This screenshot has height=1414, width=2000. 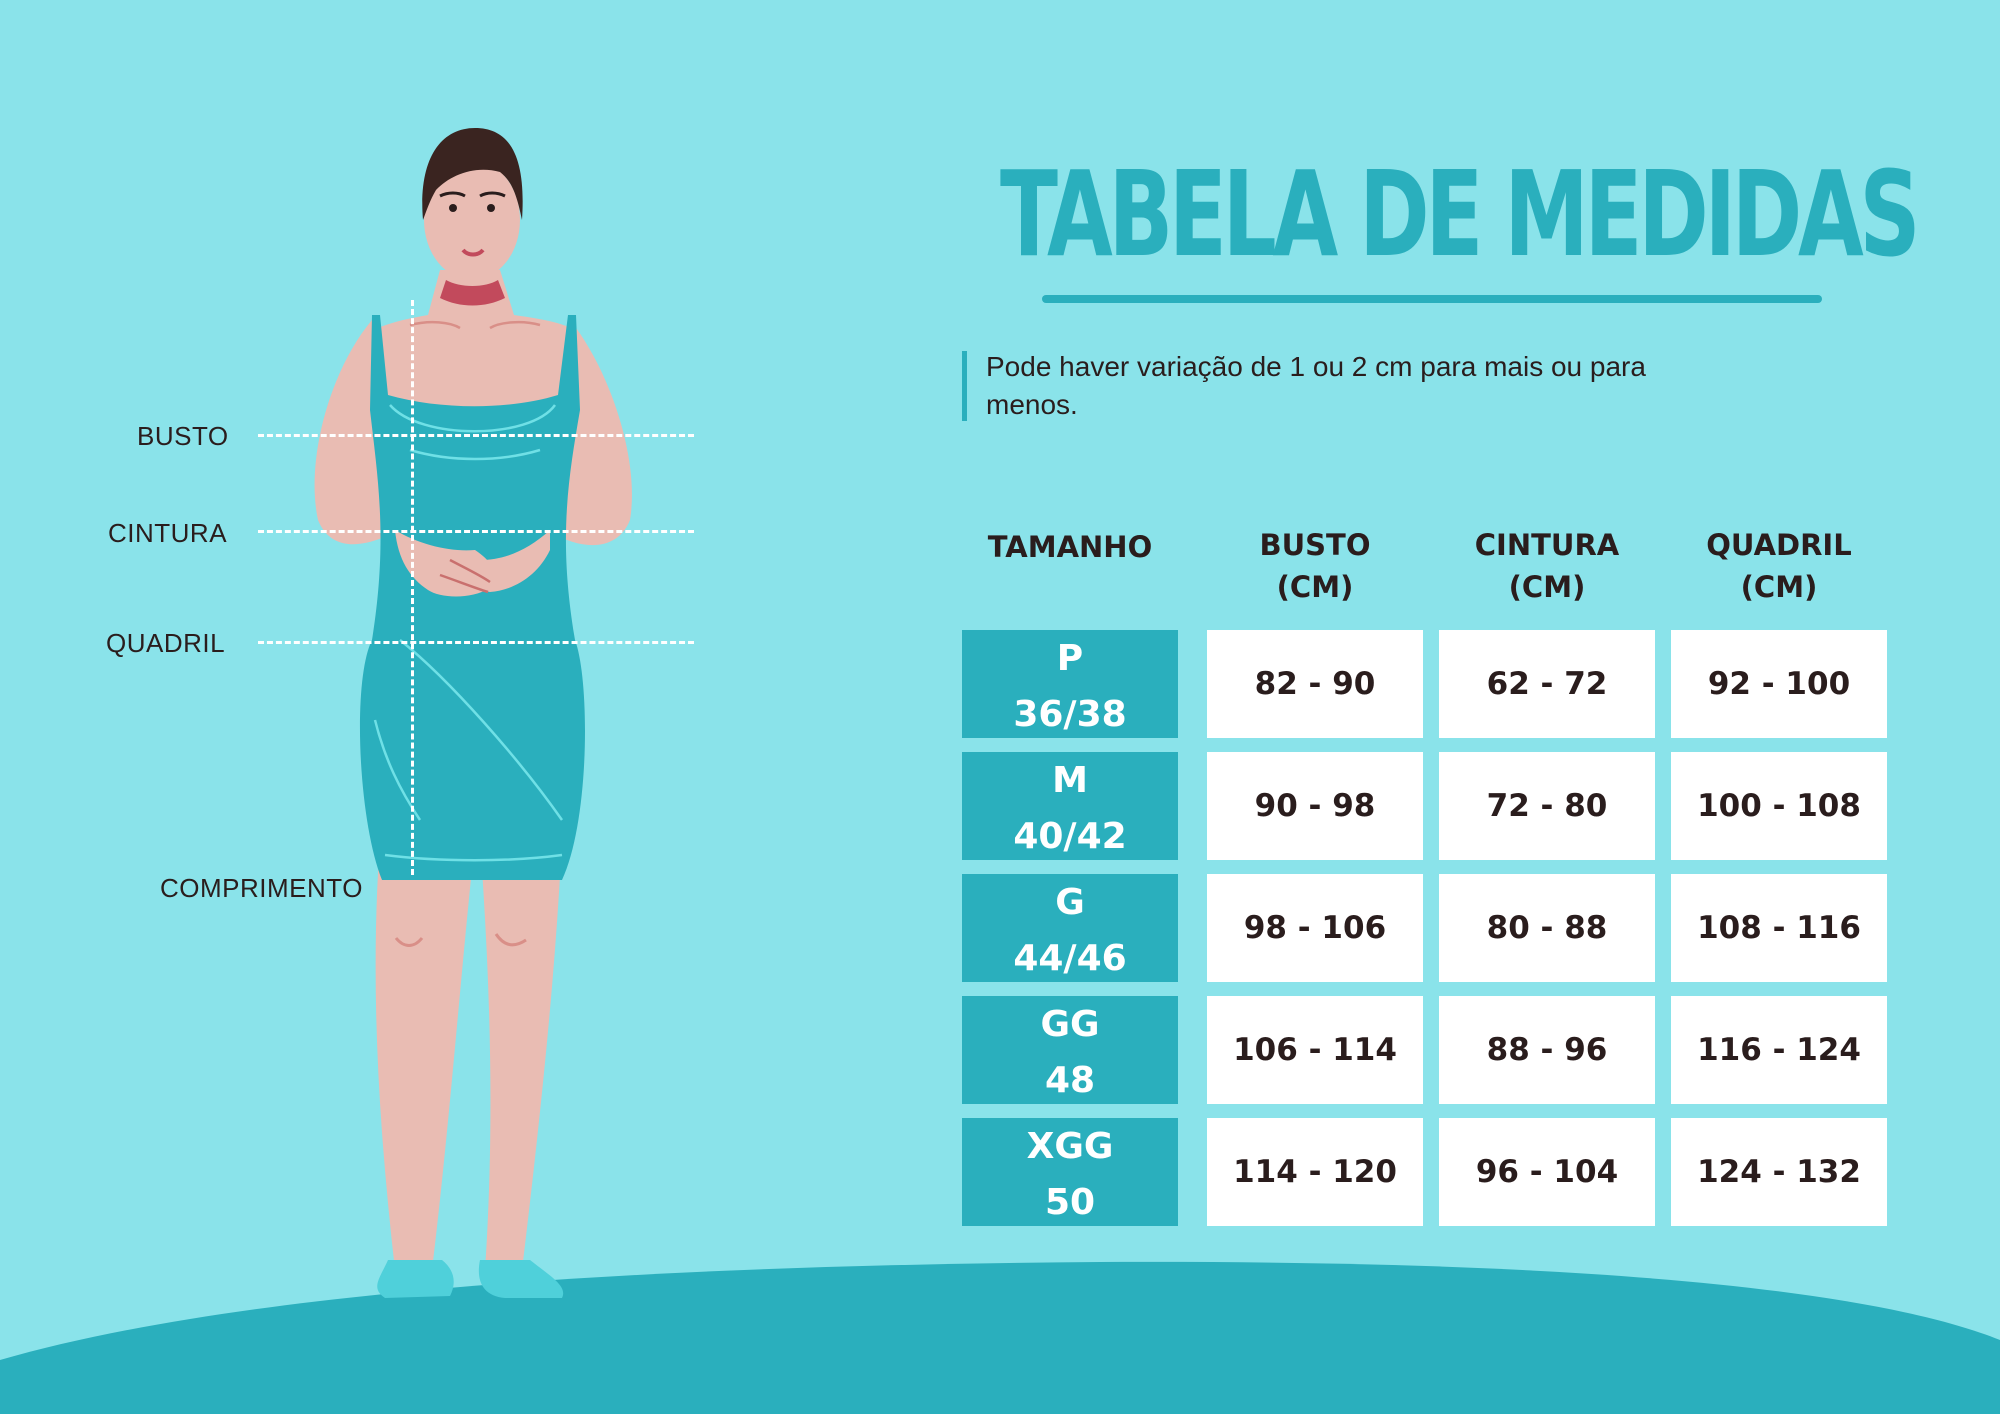 I want to click on table-cell-cintura: 80 - 88, so click(x=1547, y=928).